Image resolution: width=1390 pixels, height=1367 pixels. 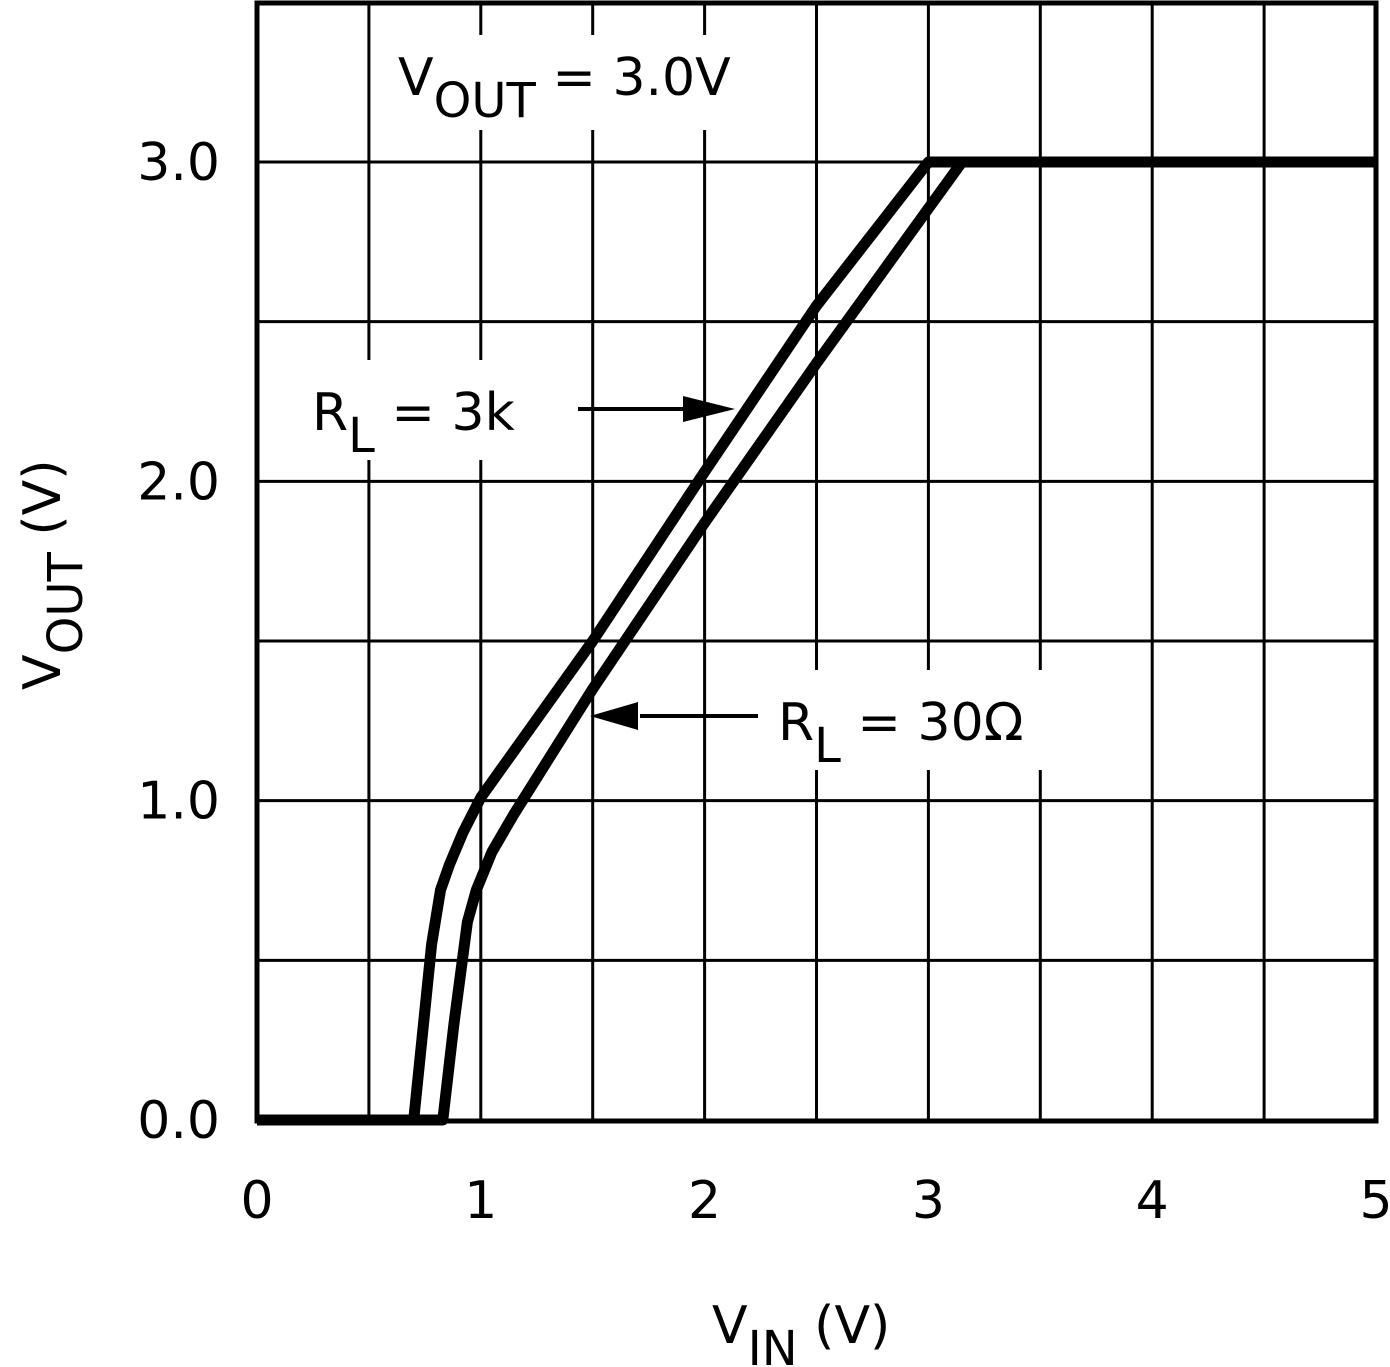 What do you see at coordinates (178, 482) in the screenshot?
I see `y-tick-label: 2.0` at bounding box center [178, 482].